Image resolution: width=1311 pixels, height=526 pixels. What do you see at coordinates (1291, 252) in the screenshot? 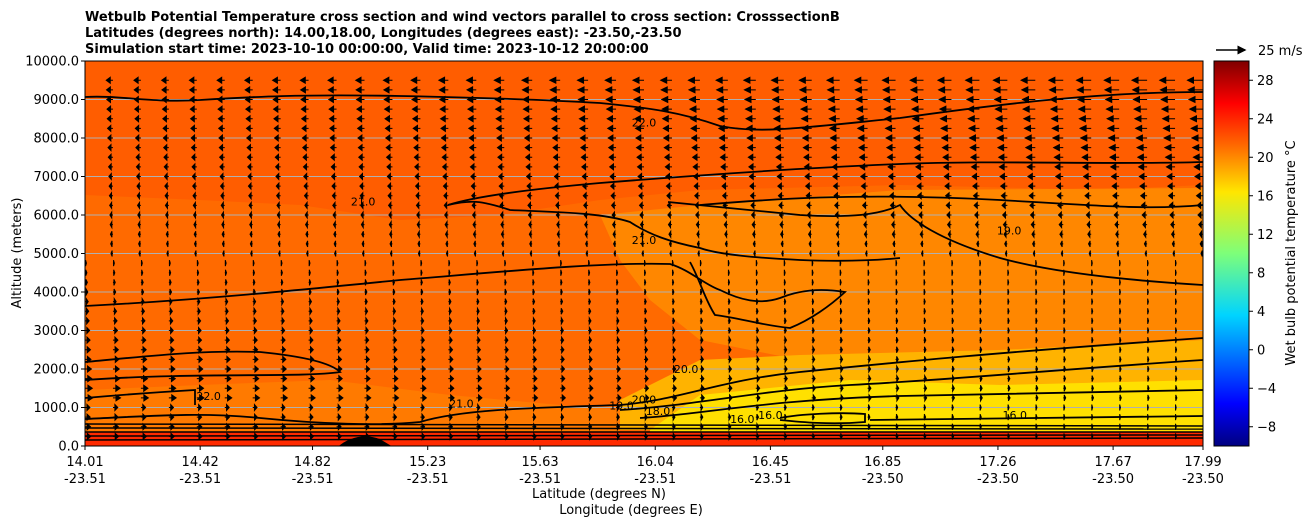
I see `colorbar-label: Wet bulb potential temperature °C` at bounding box center [1291, 252].